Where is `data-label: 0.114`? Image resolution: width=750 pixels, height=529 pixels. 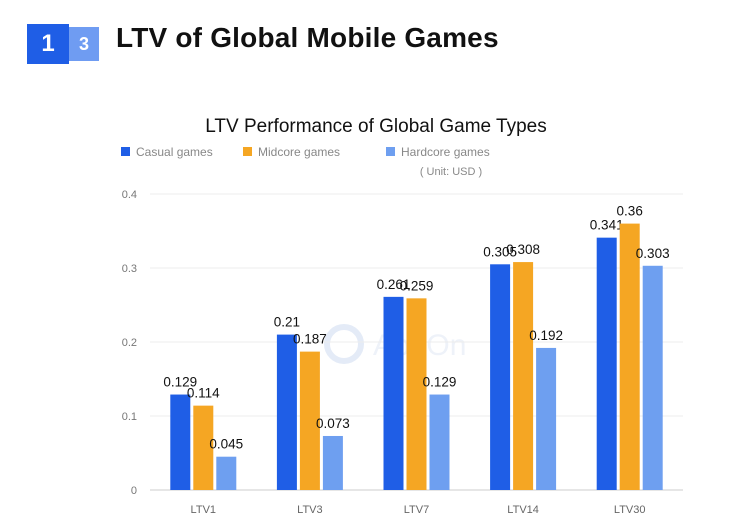 data-label: 0.114 is located at coordinates (203, 393).